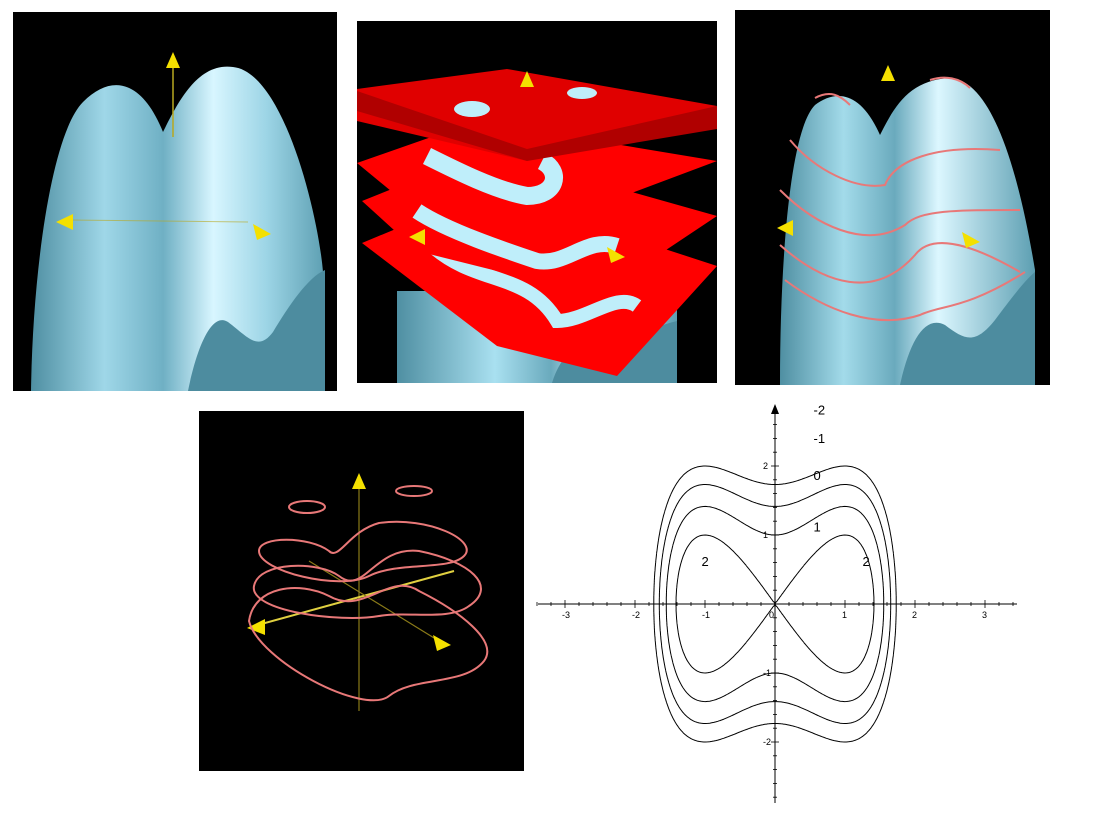  Describe the element at coordinates (775, 409) in the screenshot. I see `y-axis-arrow-icon` at that location.